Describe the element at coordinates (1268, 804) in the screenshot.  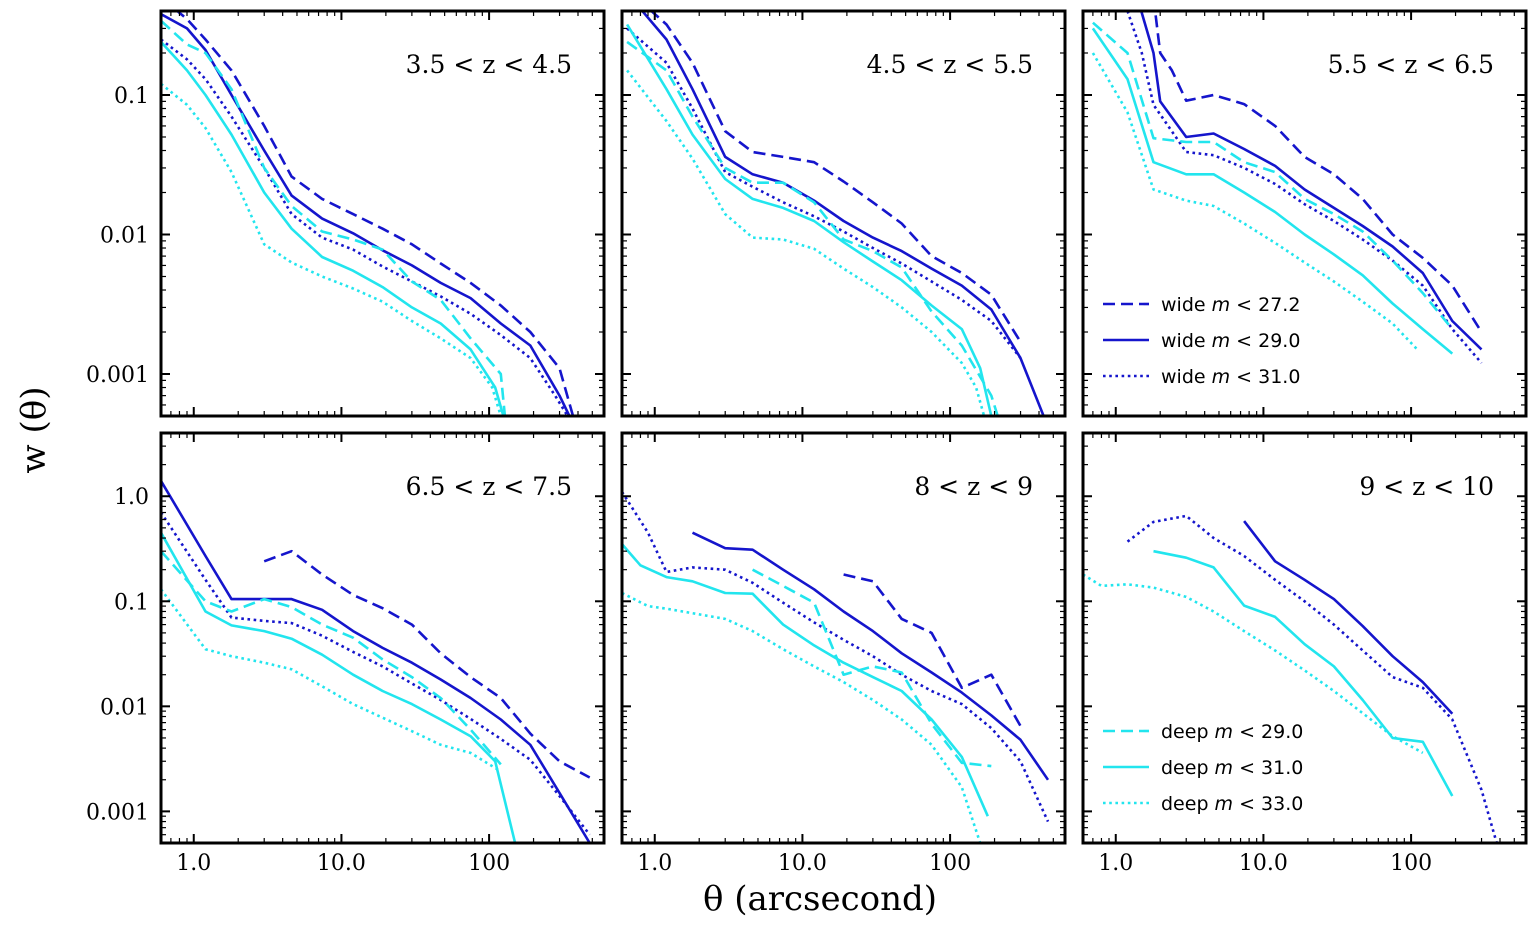
I see `legend-limit: < 33.0` at that location.